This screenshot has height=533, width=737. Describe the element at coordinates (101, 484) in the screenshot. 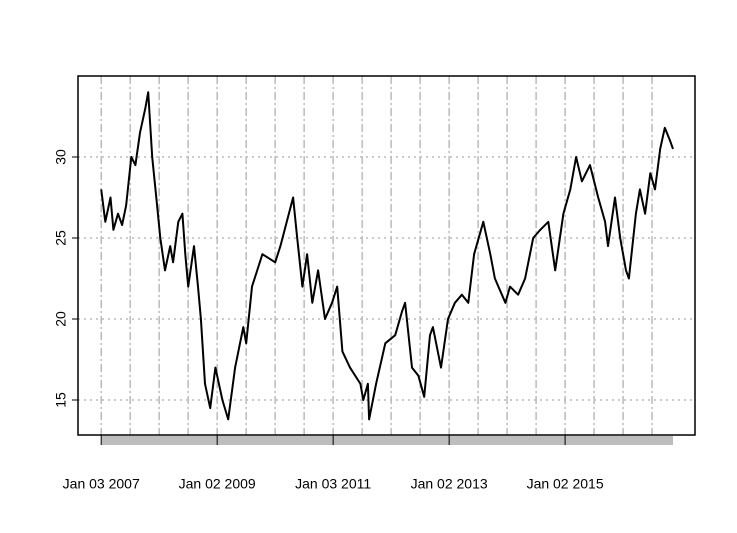

I see `x-tick-label: Jan 03 2007` at that location.